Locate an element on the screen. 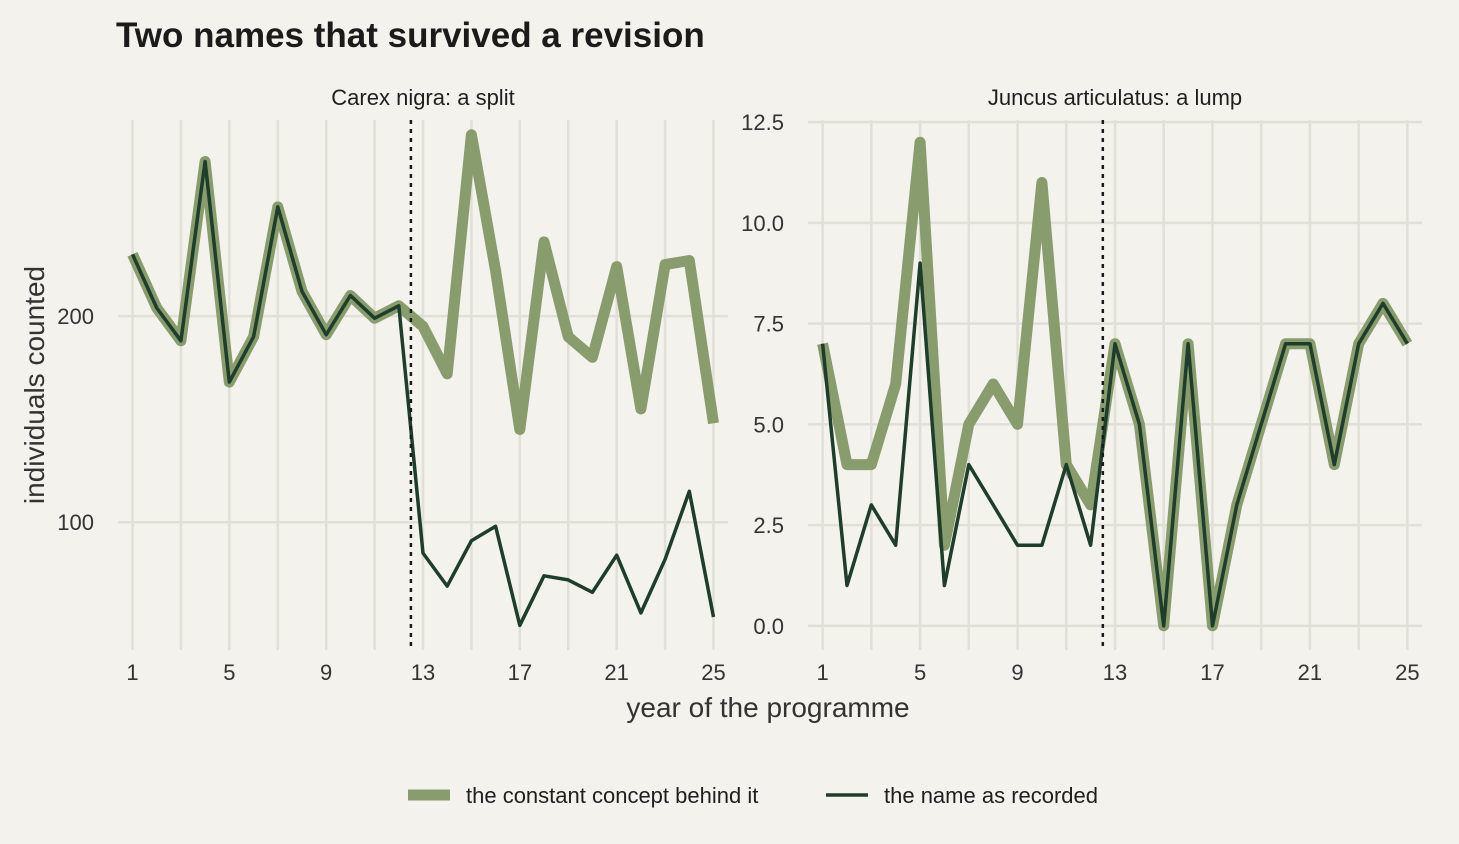 The image size is (1459, 844). legend-label-recorded: the name as recorded is located at coordinates (991, 795).